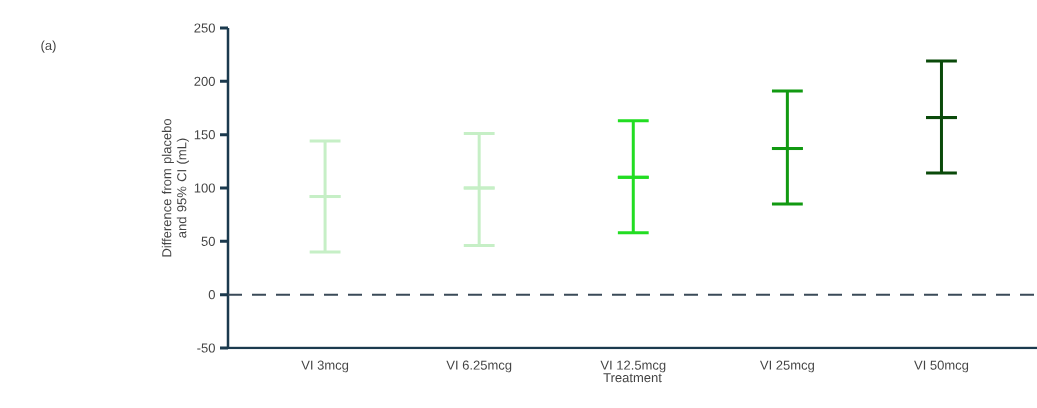 The width and height of the screenshot is (1037, 408). Describe the element at coordinates (479, 366) in the screenshot. I see `x-tick-label: VI 6.25mcg` at that location.